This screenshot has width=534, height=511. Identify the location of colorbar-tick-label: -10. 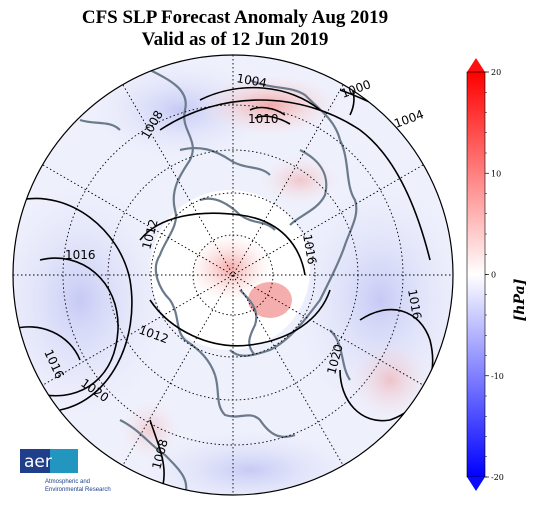
(497, 376).